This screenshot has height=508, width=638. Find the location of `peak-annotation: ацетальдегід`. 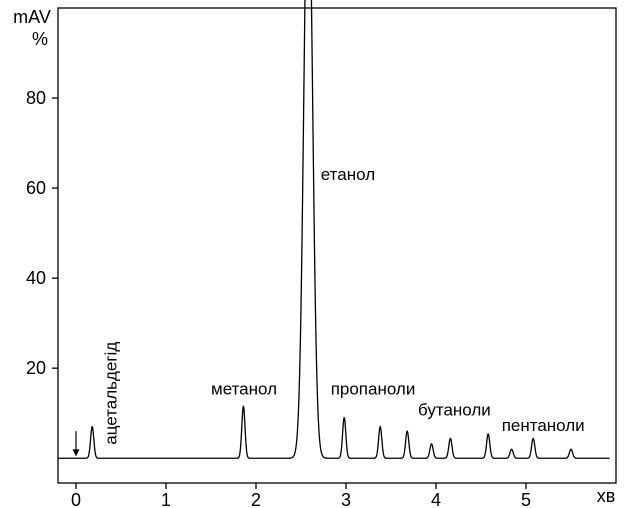

peak-annotation: ацетальдегід is located at coordinates (111, 393).